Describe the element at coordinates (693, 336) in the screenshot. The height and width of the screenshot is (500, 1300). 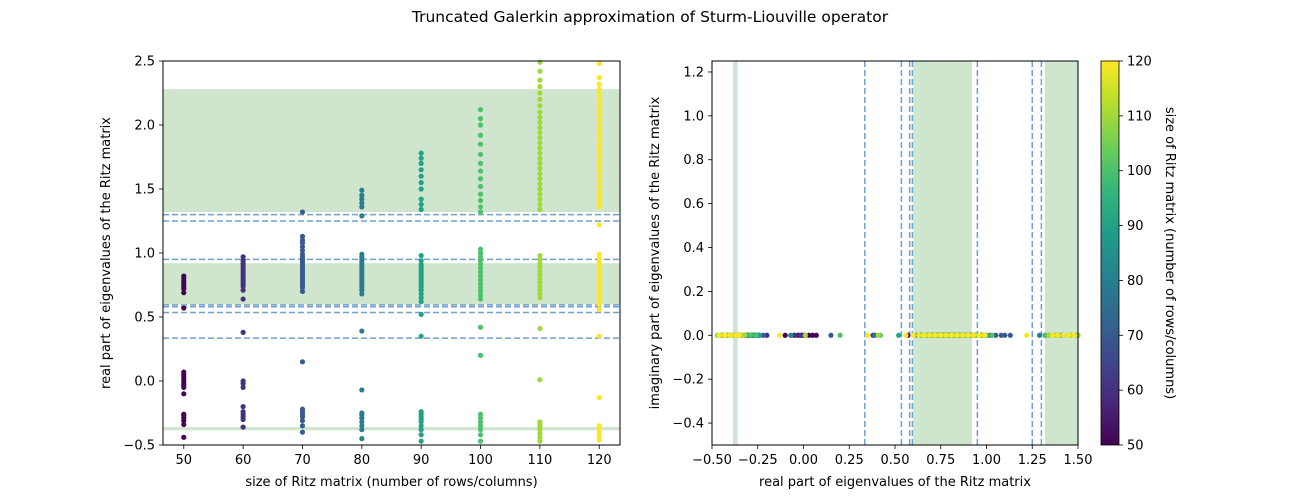
I see `y-tick-label: 0.0` at that location.